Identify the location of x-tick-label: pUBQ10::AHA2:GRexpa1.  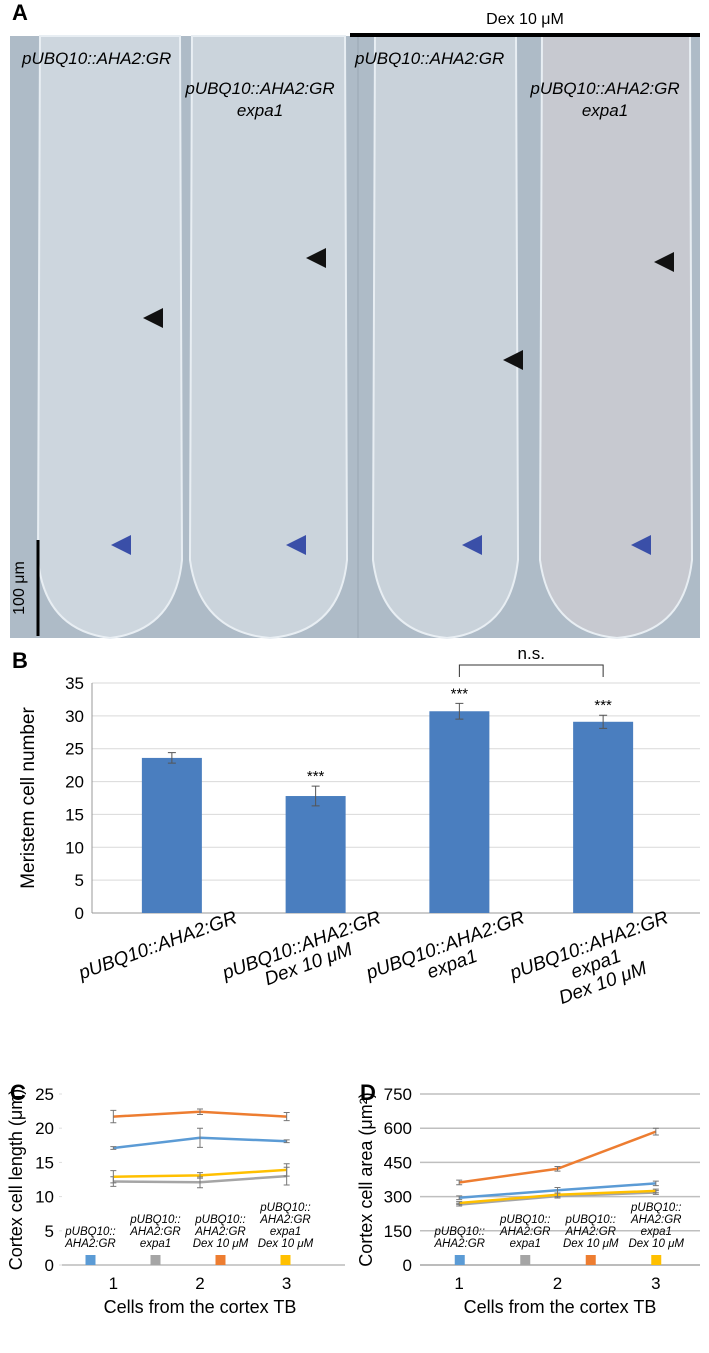
(449, 955).